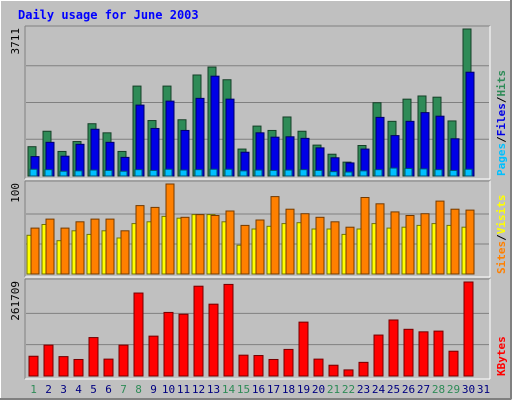  I want to click on day-label-31: 31, so click(483, 389).